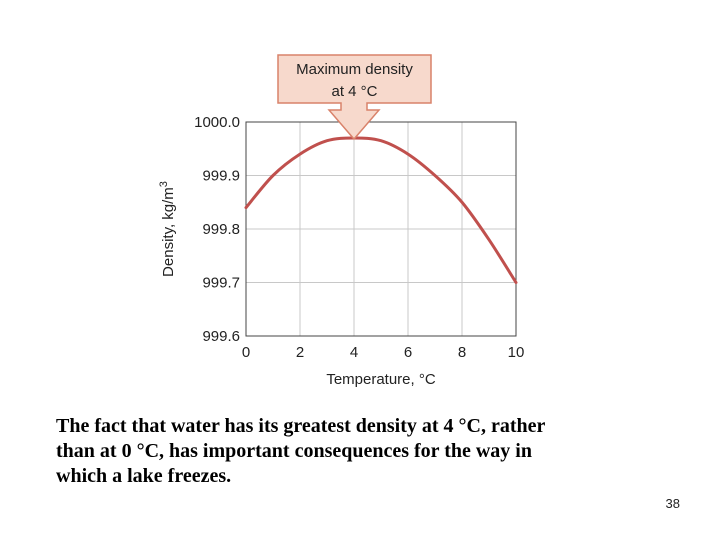 Image resolution: width=720 pixels, height=540 pixels. I want to click on x-tick-label: 2, so click(300, 352).